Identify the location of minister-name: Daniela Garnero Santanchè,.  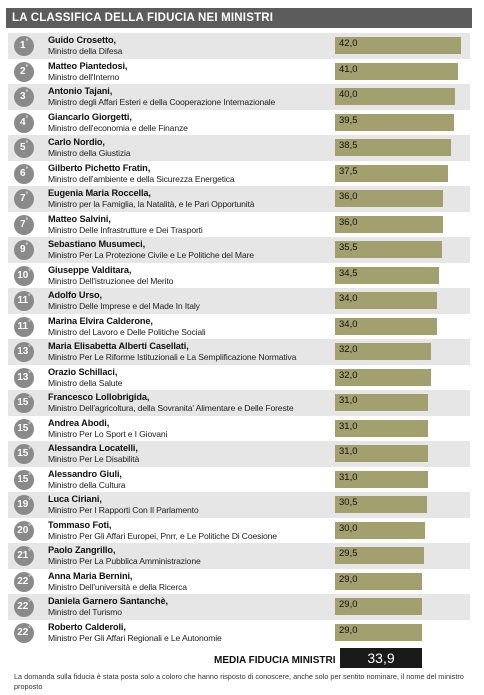
(108, 601).